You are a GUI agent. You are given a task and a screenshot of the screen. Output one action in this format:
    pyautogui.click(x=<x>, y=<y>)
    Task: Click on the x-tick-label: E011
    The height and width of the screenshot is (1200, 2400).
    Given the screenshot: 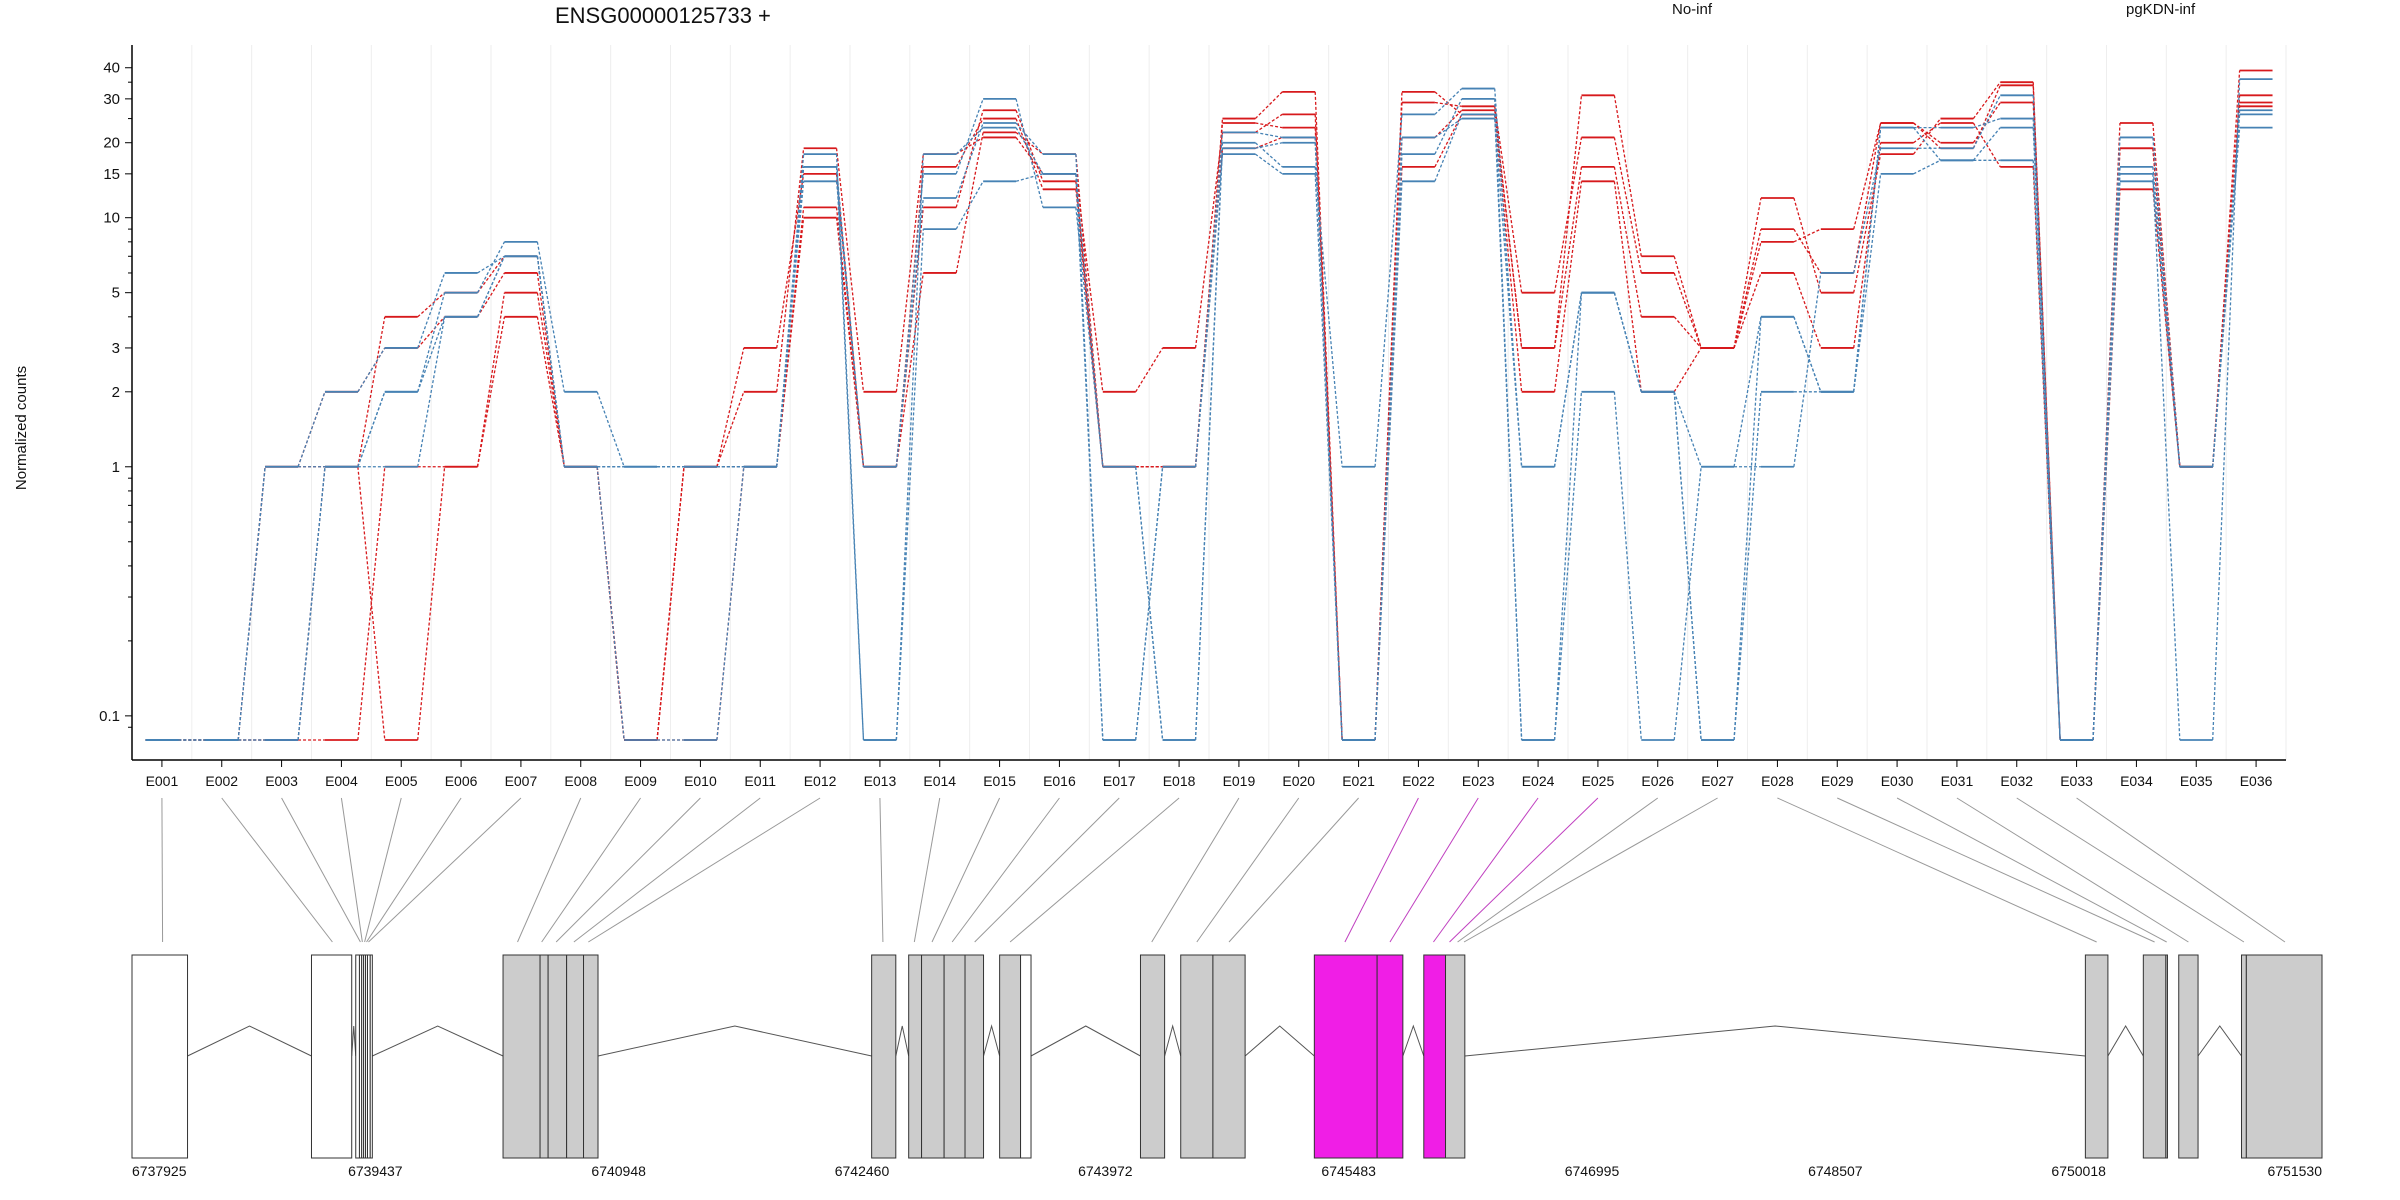 What is the action you would take?
    pyautogui.click(x=760, y=781)
    